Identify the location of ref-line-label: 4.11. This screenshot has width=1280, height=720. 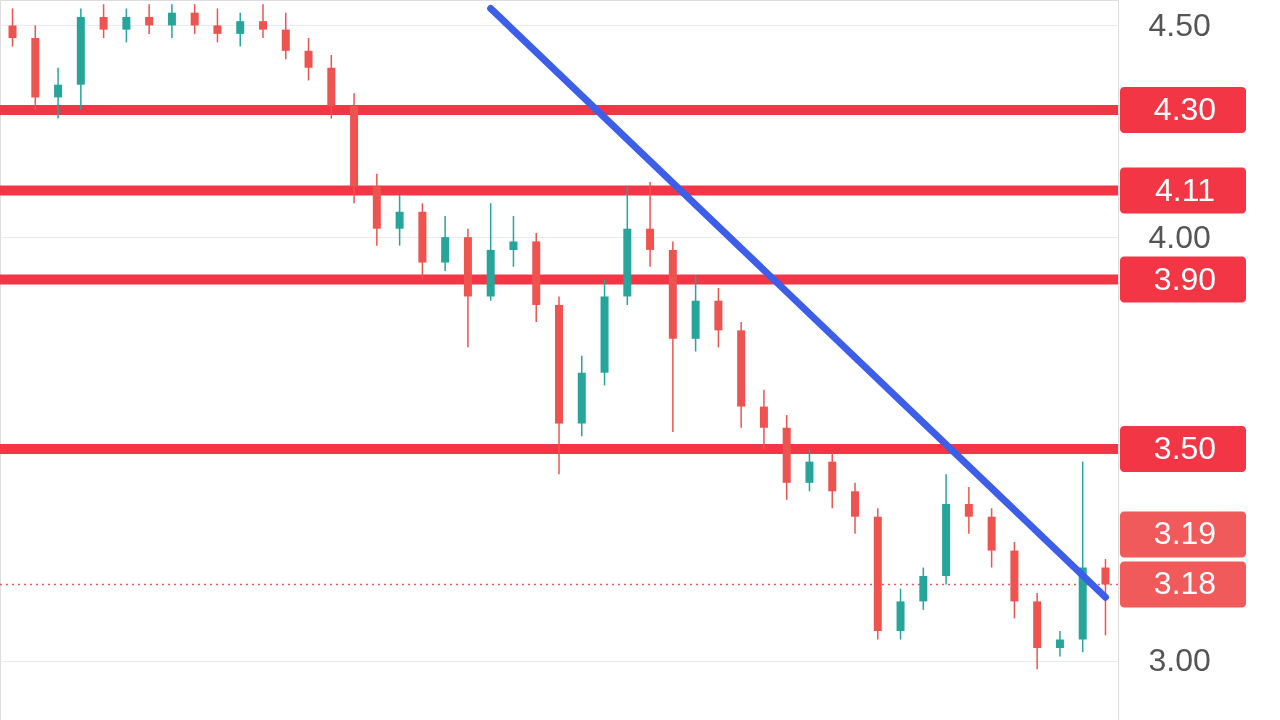
(1185, 189).